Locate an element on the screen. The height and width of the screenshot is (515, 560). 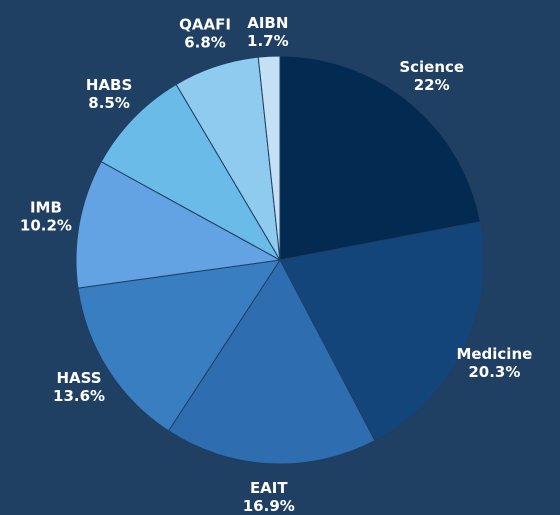
slice-label: Medicine is located at coordinates (494, 354).